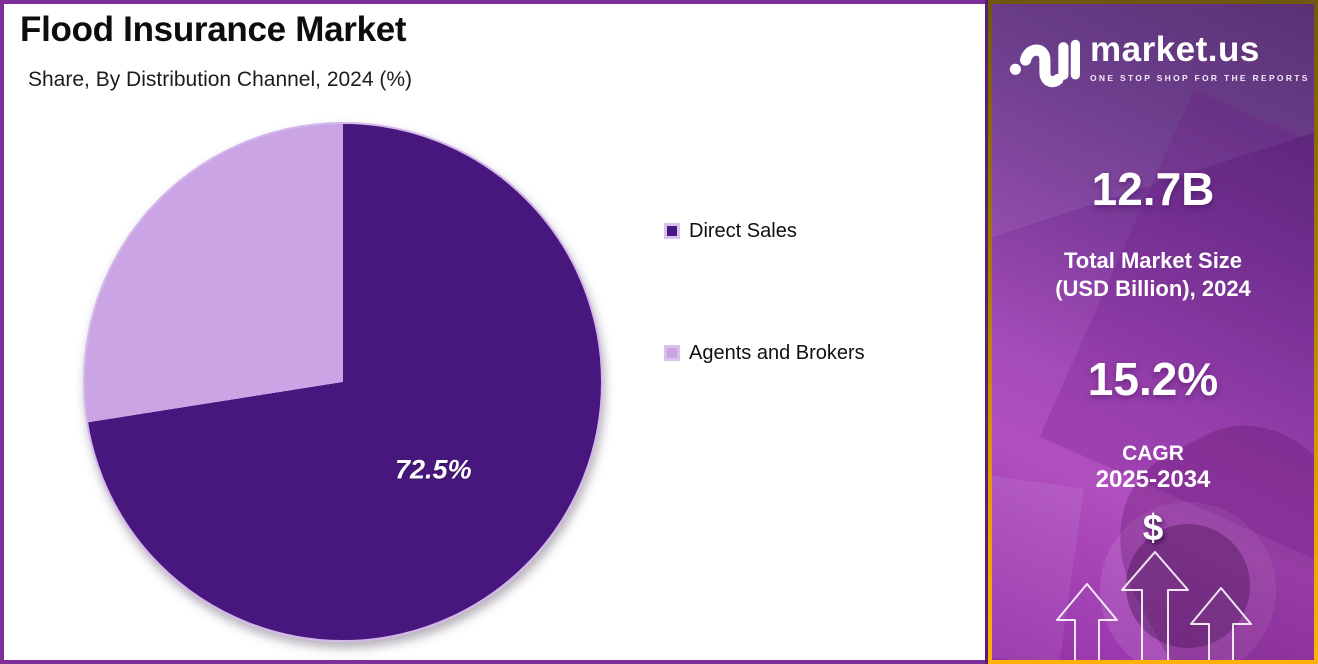 The image size is (1318, 664). What do you see at coordinates (1044, 63) in the screenshot?
I see `marketus-logo-icon` at bounding box center [1044, 63].